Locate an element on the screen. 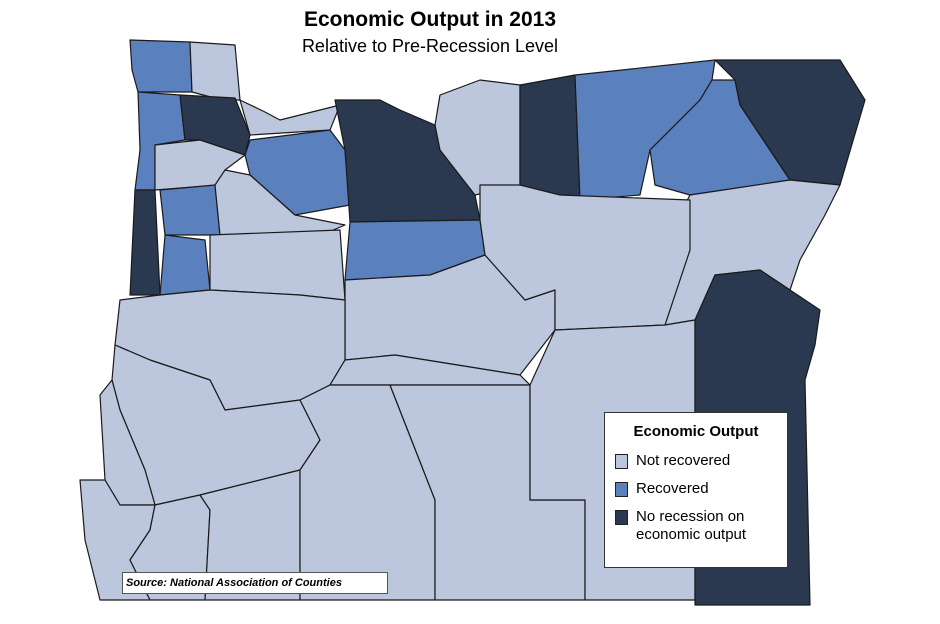  legend-label: No recession on economic output is located at coordinates (691, 525).